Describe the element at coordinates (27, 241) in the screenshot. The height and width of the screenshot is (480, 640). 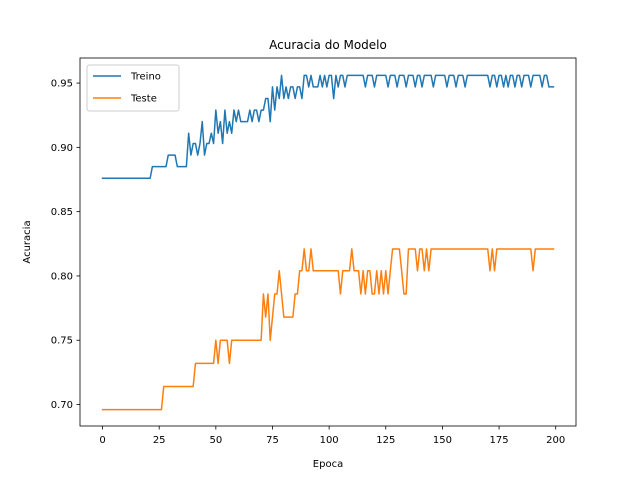
I see `y-axis-label: Acuracia` at that location.